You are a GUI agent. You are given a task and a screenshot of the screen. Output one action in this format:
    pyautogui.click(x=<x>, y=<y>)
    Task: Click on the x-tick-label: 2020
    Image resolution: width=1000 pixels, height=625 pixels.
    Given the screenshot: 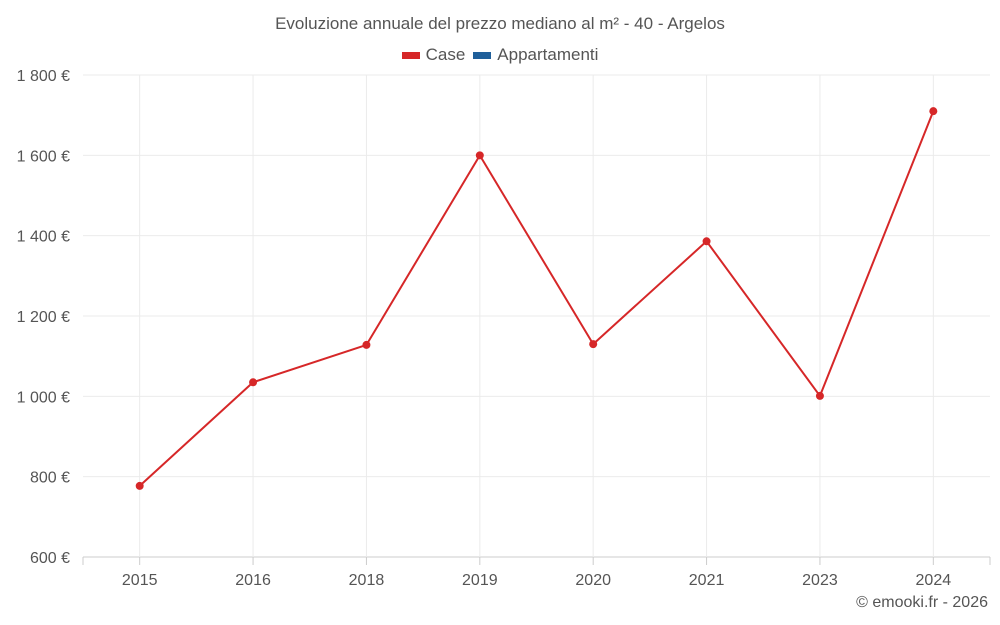 What is the action you would take?
    pyautogui.click(x=593, y=580)
    